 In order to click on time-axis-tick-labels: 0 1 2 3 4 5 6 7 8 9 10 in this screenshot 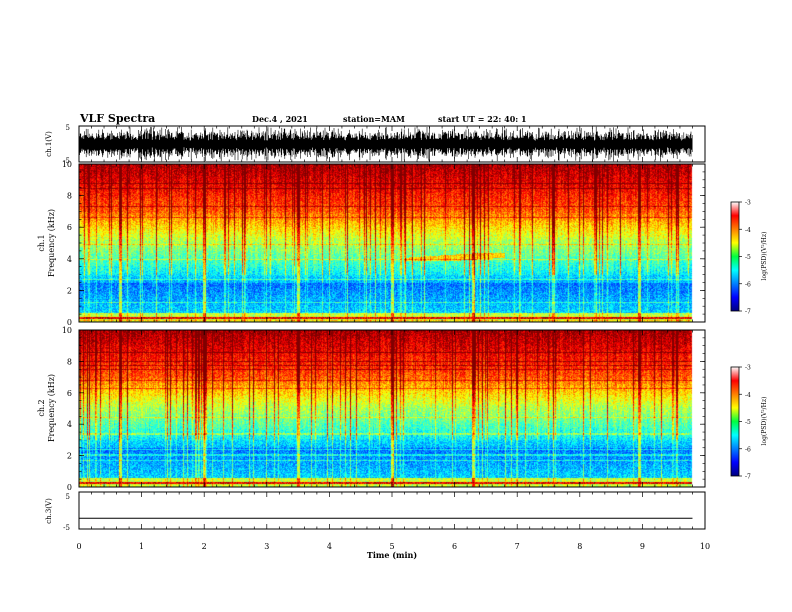, I will do `click(393, 546)`.